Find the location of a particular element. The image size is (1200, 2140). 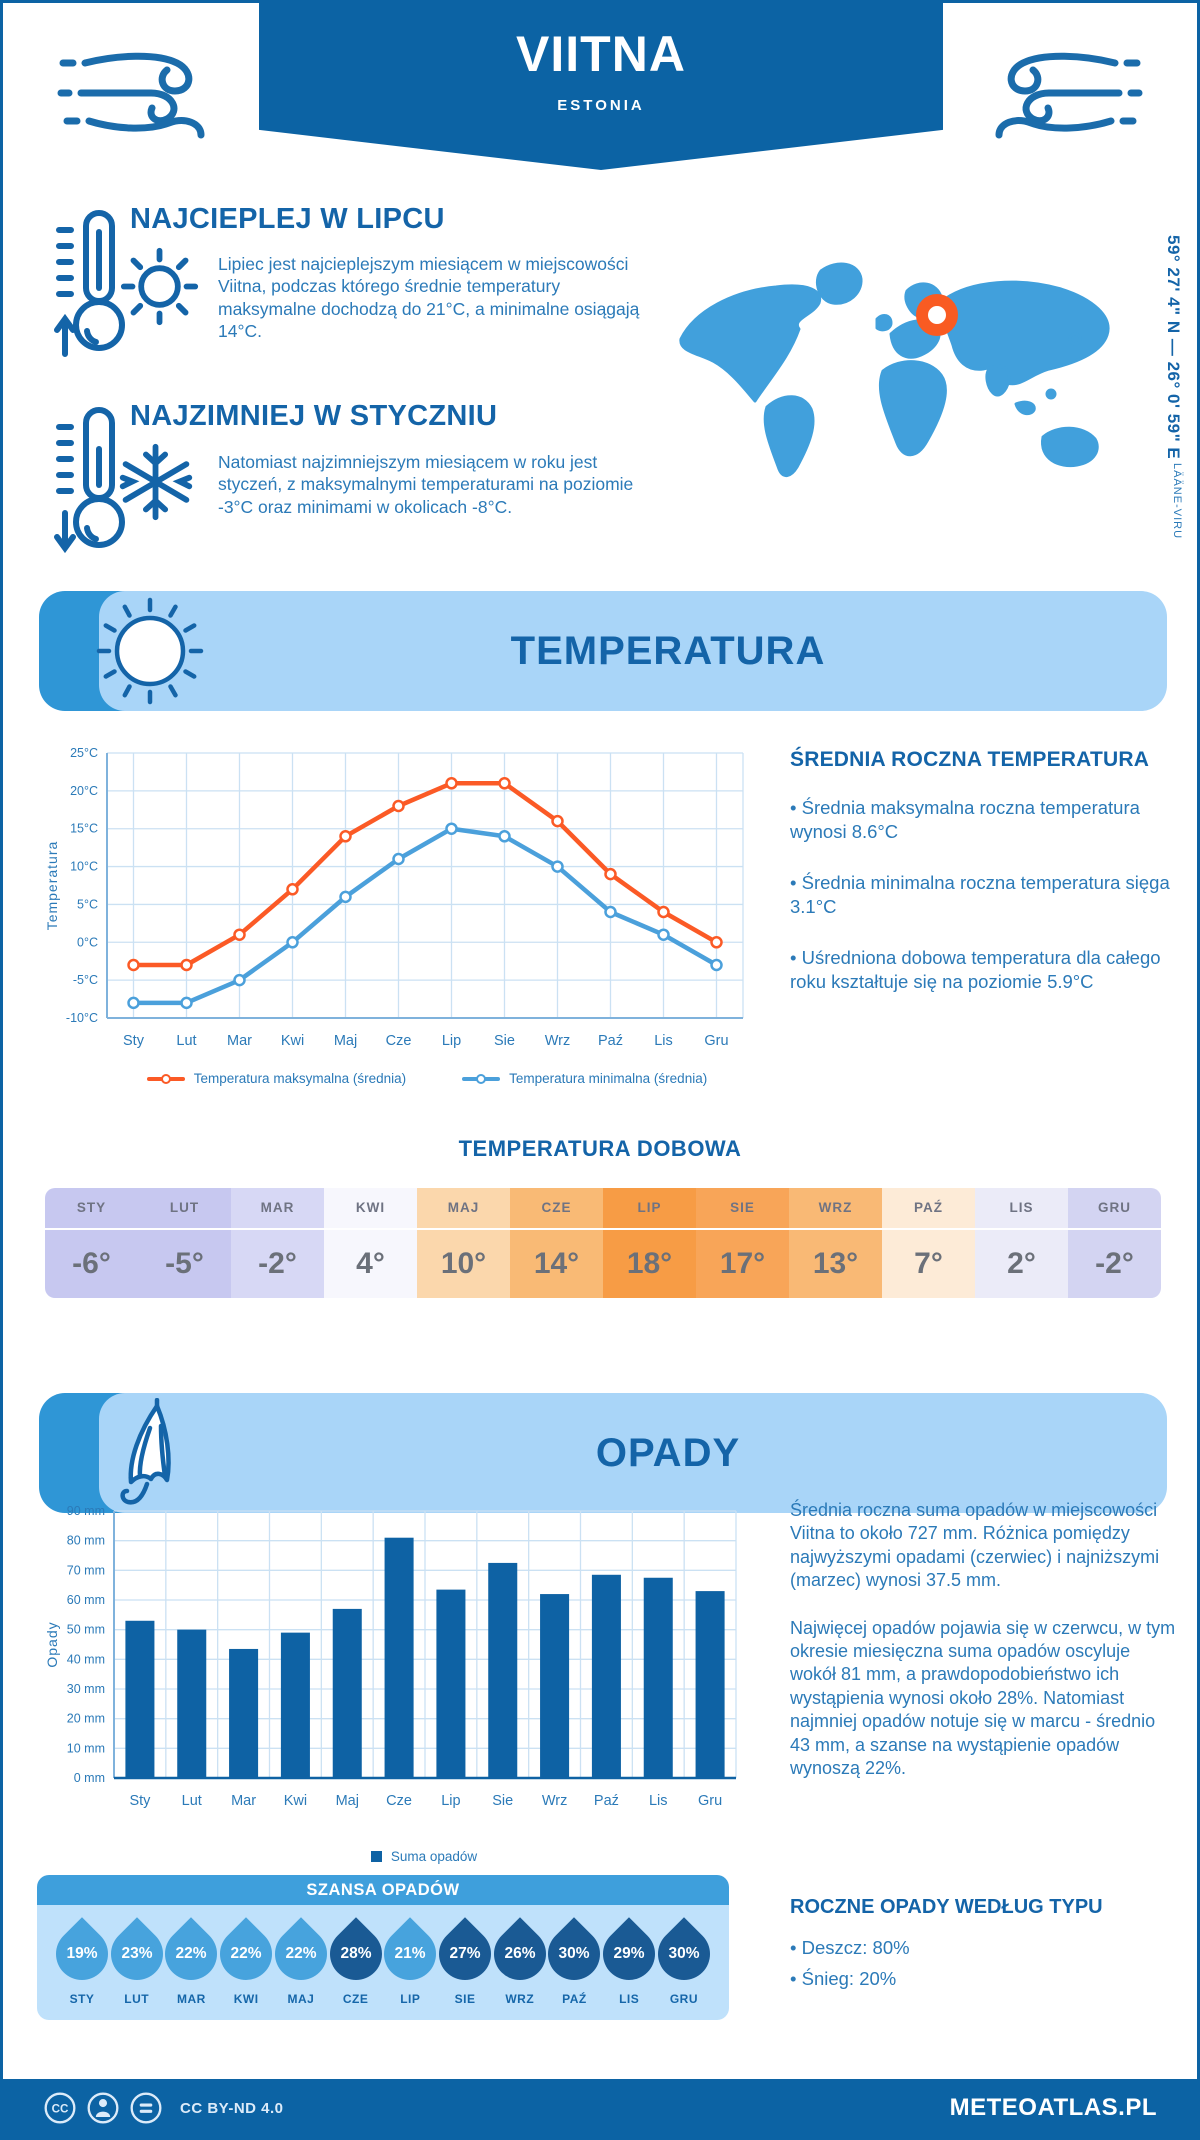

daily-temp-month: STY is located at coordinates (91, 1209).